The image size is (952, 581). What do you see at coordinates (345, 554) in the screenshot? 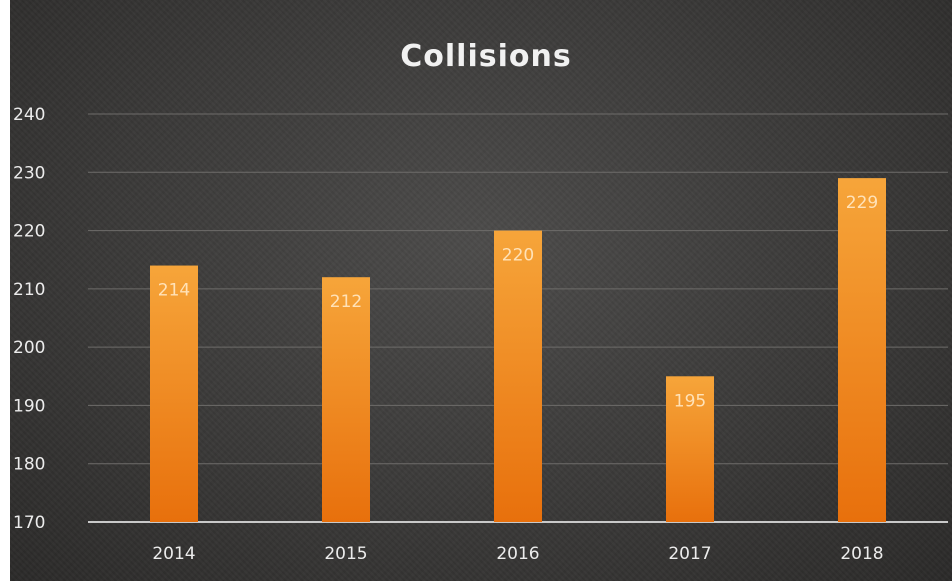
I see `x-tick-label-2015: 2015` at bounding box center [345, 554].